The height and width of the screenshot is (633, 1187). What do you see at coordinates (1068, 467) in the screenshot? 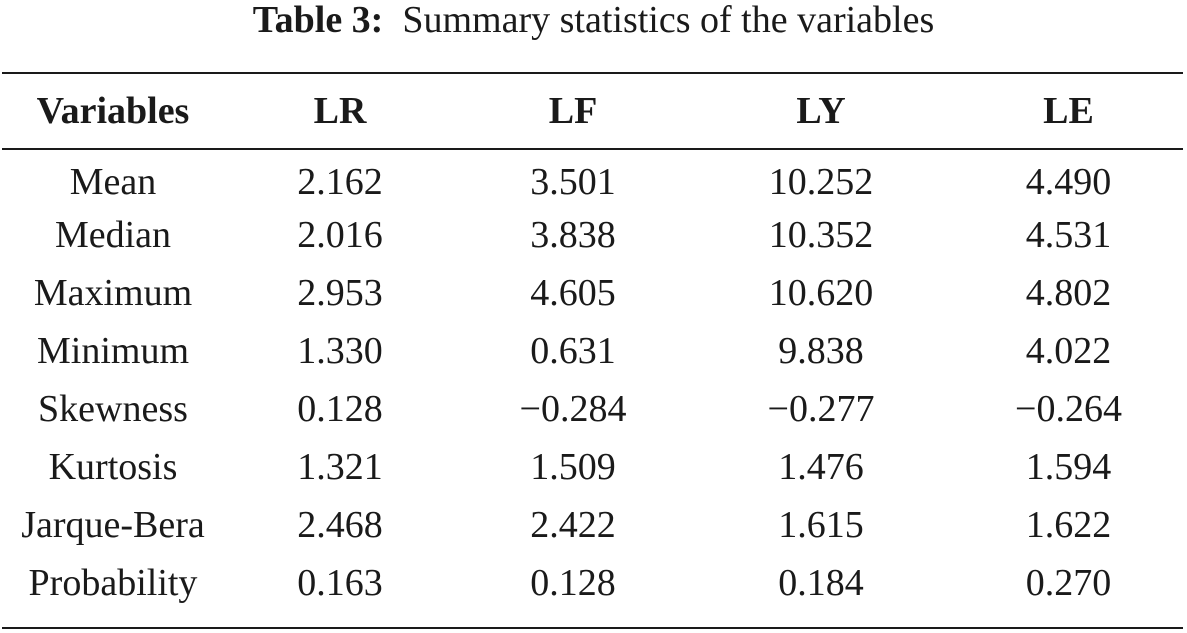
I see `table-cell: 1.594` at bounding box center [1068, 467].